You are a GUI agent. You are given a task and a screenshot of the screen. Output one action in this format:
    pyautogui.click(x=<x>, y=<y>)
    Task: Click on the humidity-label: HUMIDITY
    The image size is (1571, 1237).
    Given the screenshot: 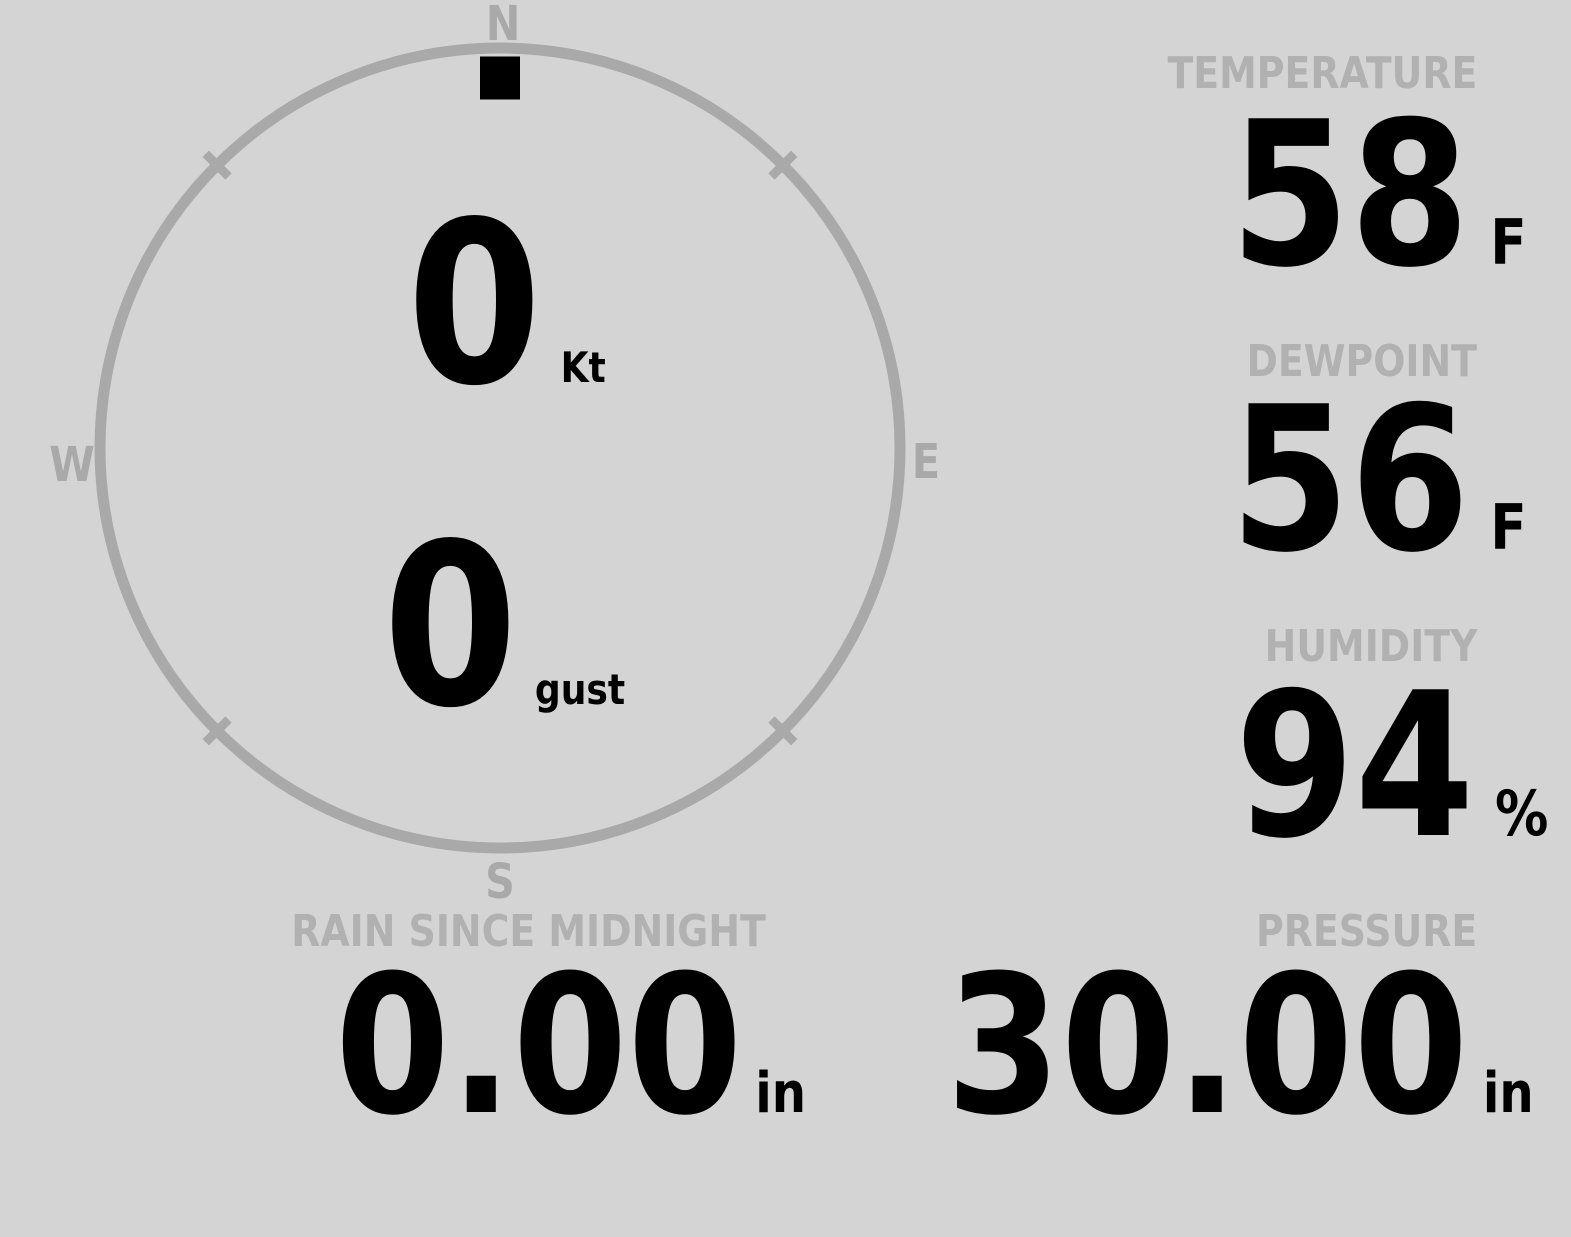 What is the action you would take?
    pyautogui.click(x=1370, y=646)
    